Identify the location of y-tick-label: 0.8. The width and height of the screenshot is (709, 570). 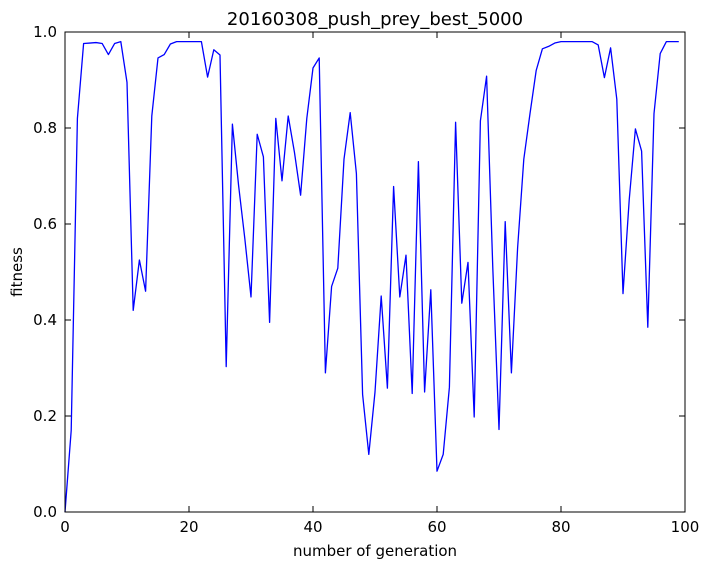
(45, 128).